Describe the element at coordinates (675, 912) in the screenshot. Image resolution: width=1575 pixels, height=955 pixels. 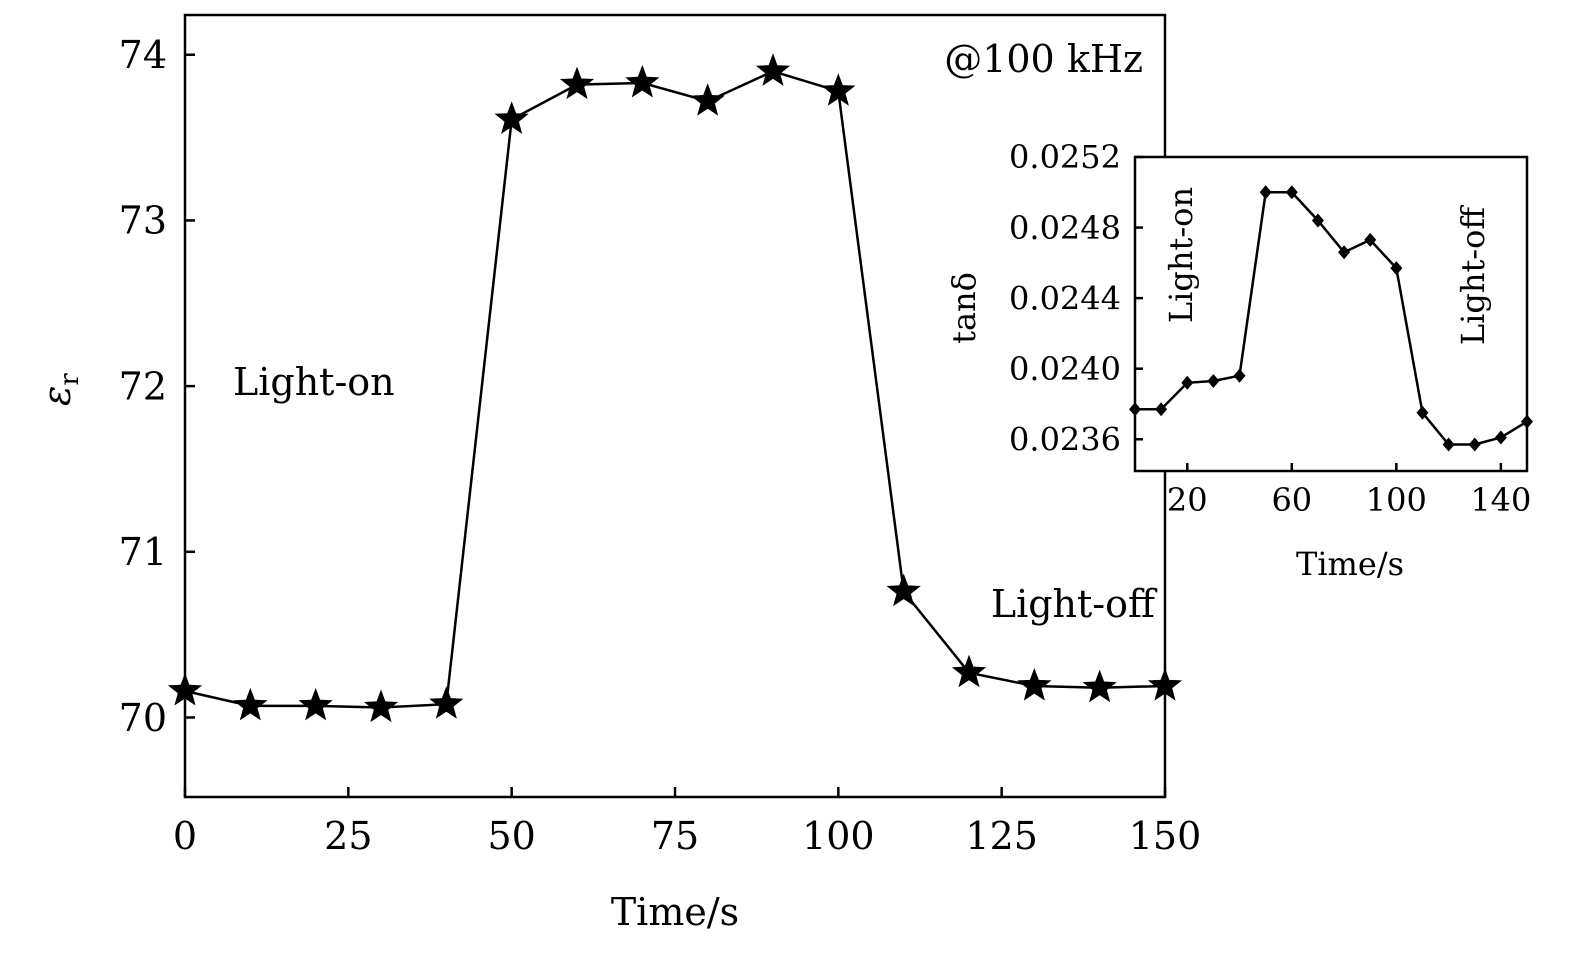
I see `x-axis-label: Time/s` at that location.